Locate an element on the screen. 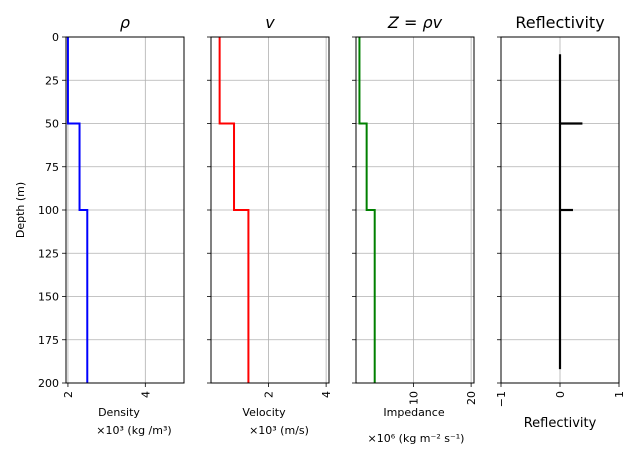 This screenshot has width=640, height=461. y-tick-label: 175 is located at coordinates (48, 340).